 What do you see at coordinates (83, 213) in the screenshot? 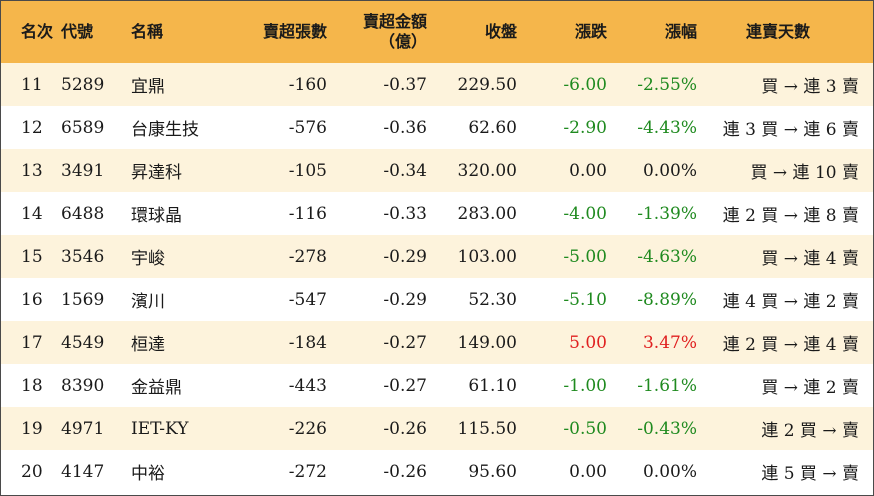
I see `cell-code: 6488` at bounding box center [83, 213].